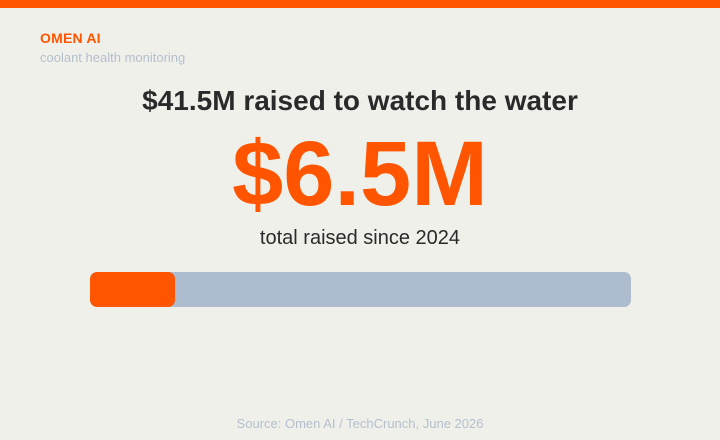 Image resolution: width=720 pixels, height=440 pixels. What do you see at coordinates (132, 289) in the screenshot?
I see `progress-fill` at bounding box center [132, 289].